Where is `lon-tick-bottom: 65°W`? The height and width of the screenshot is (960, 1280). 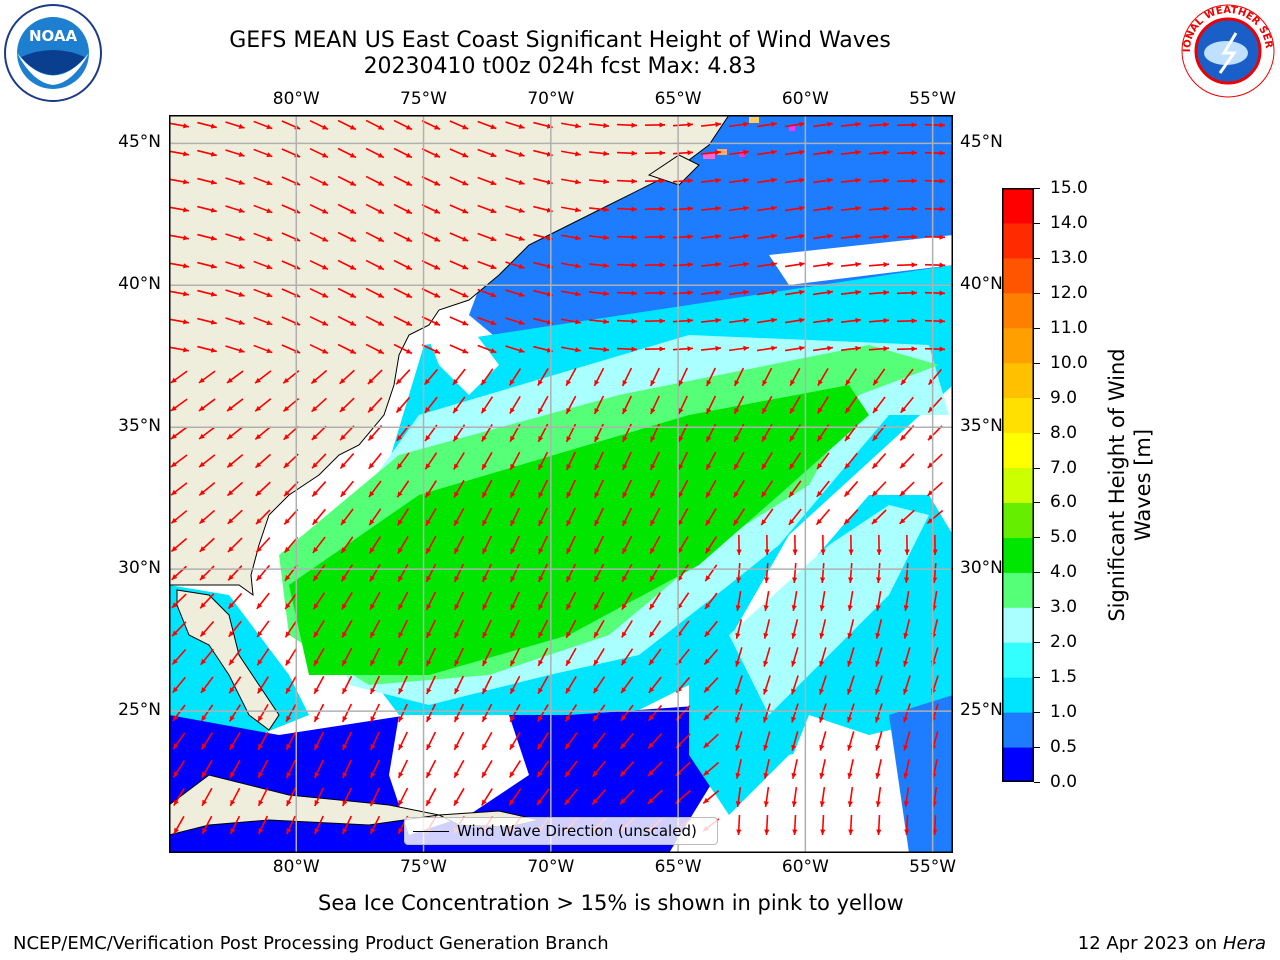
lon-tick-bottom: 65°W is located at coordinates (678, 867).